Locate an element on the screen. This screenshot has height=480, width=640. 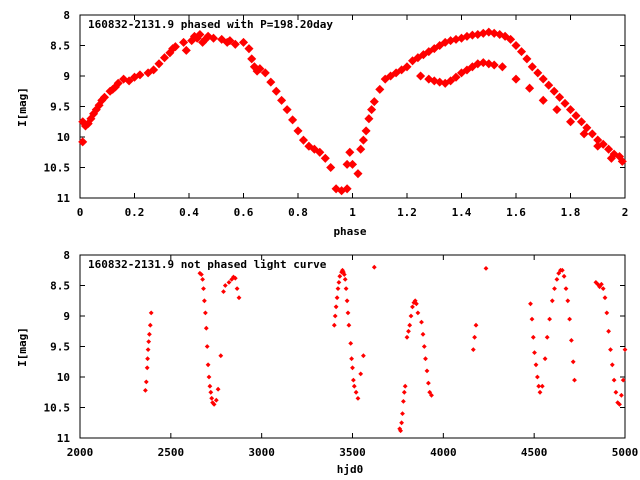
x-tick-label: 0 is located at coordinates (80, 212).